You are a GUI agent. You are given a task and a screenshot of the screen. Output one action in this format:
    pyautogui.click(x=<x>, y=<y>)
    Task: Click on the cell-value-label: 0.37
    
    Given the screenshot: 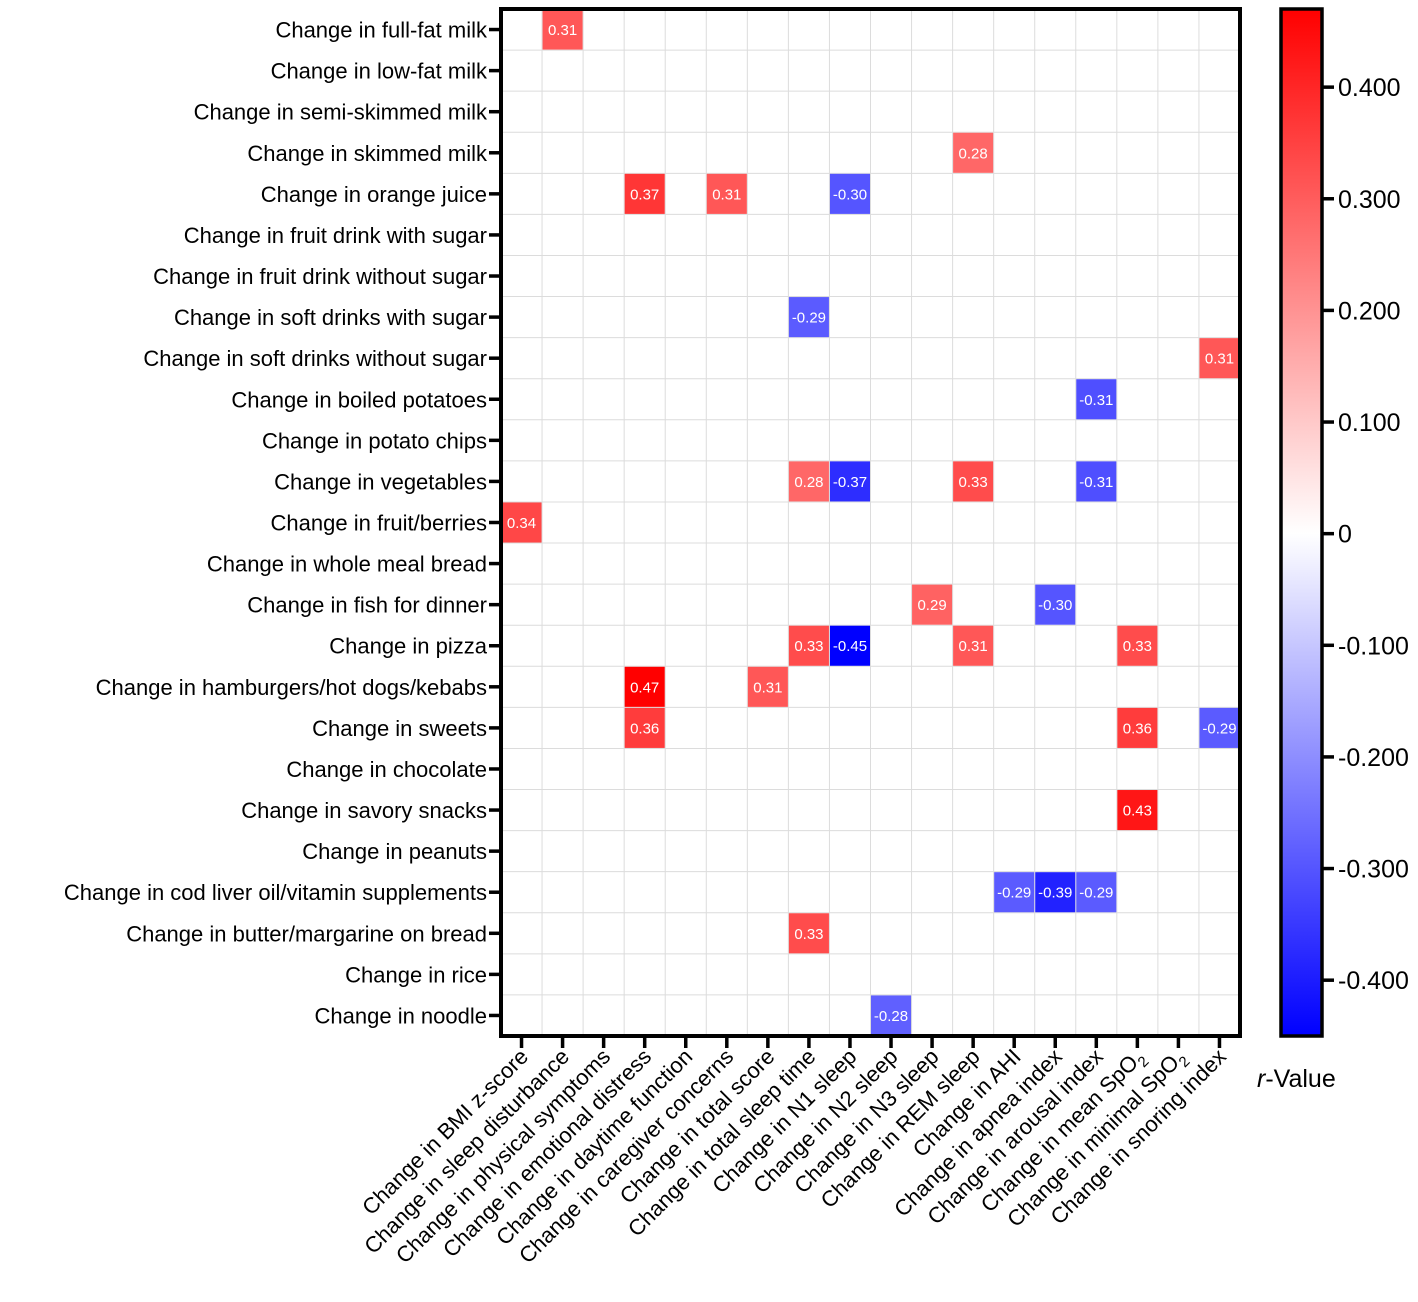 What is the action you would take?
    pyautogui.click(x=644, y=194)
    